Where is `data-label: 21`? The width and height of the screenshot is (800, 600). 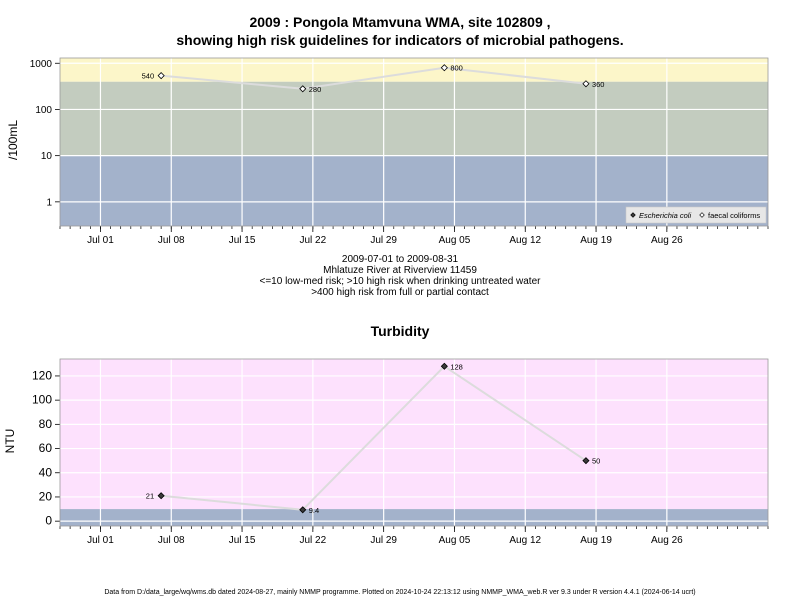 data-label: 21 is located at coordinates (150, 496).